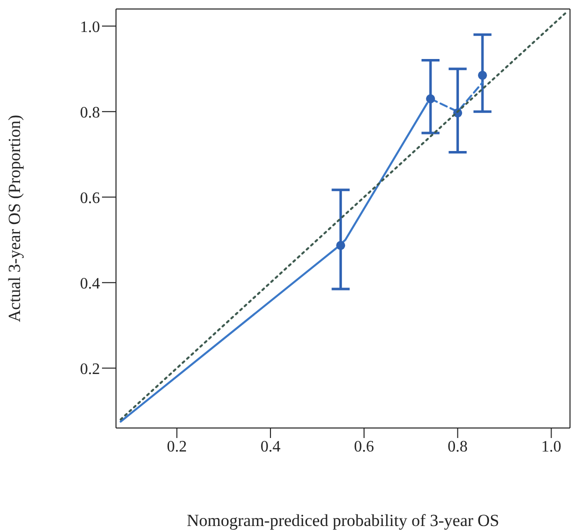 This screenshot has width=574, height=530. What do you see at coordinates (343, 520) in the screenshot?
I see `x-axis-title: Nomogram-prediced probability of 3-year OS` at bounding box center [343, 520].